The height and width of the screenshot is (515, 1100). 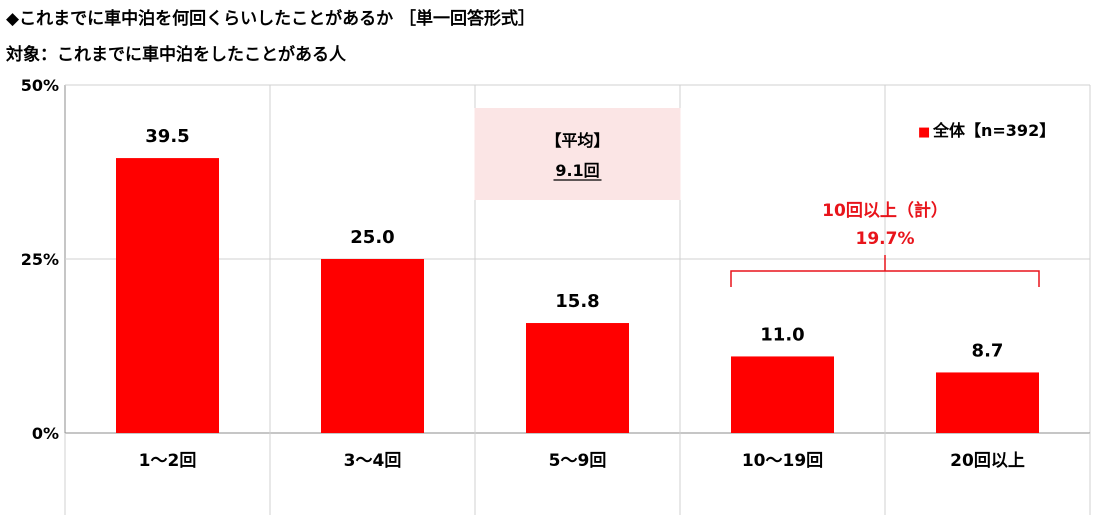 I want to click on average-value: 9.1回, so click(x=577, y=170).